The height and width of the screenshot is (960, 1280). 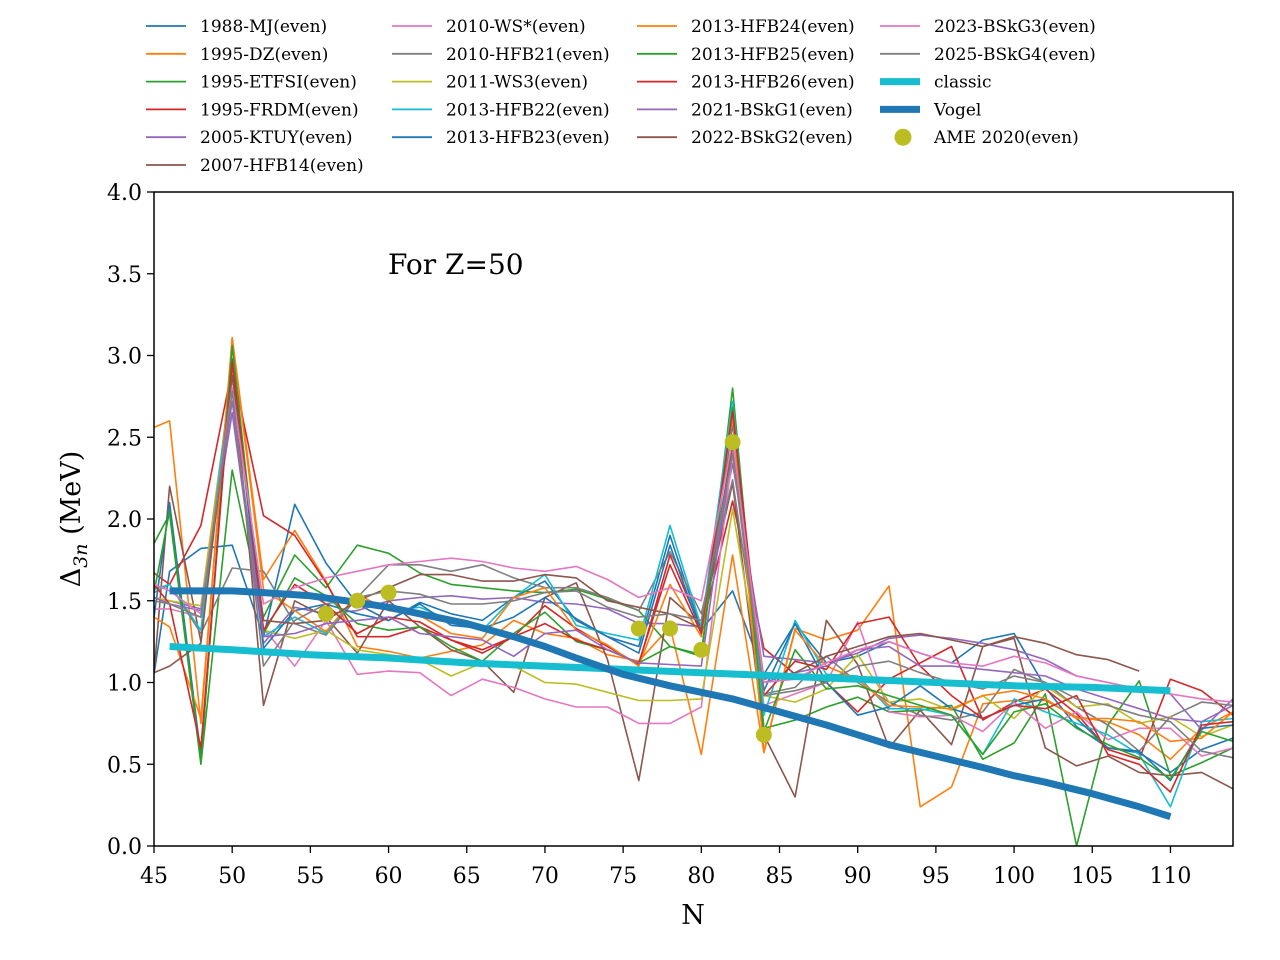 What do you see at coordinates (930, 110) in the screenshot?
I see `legend-entry: Vogel` at bounding box center [930, 110].